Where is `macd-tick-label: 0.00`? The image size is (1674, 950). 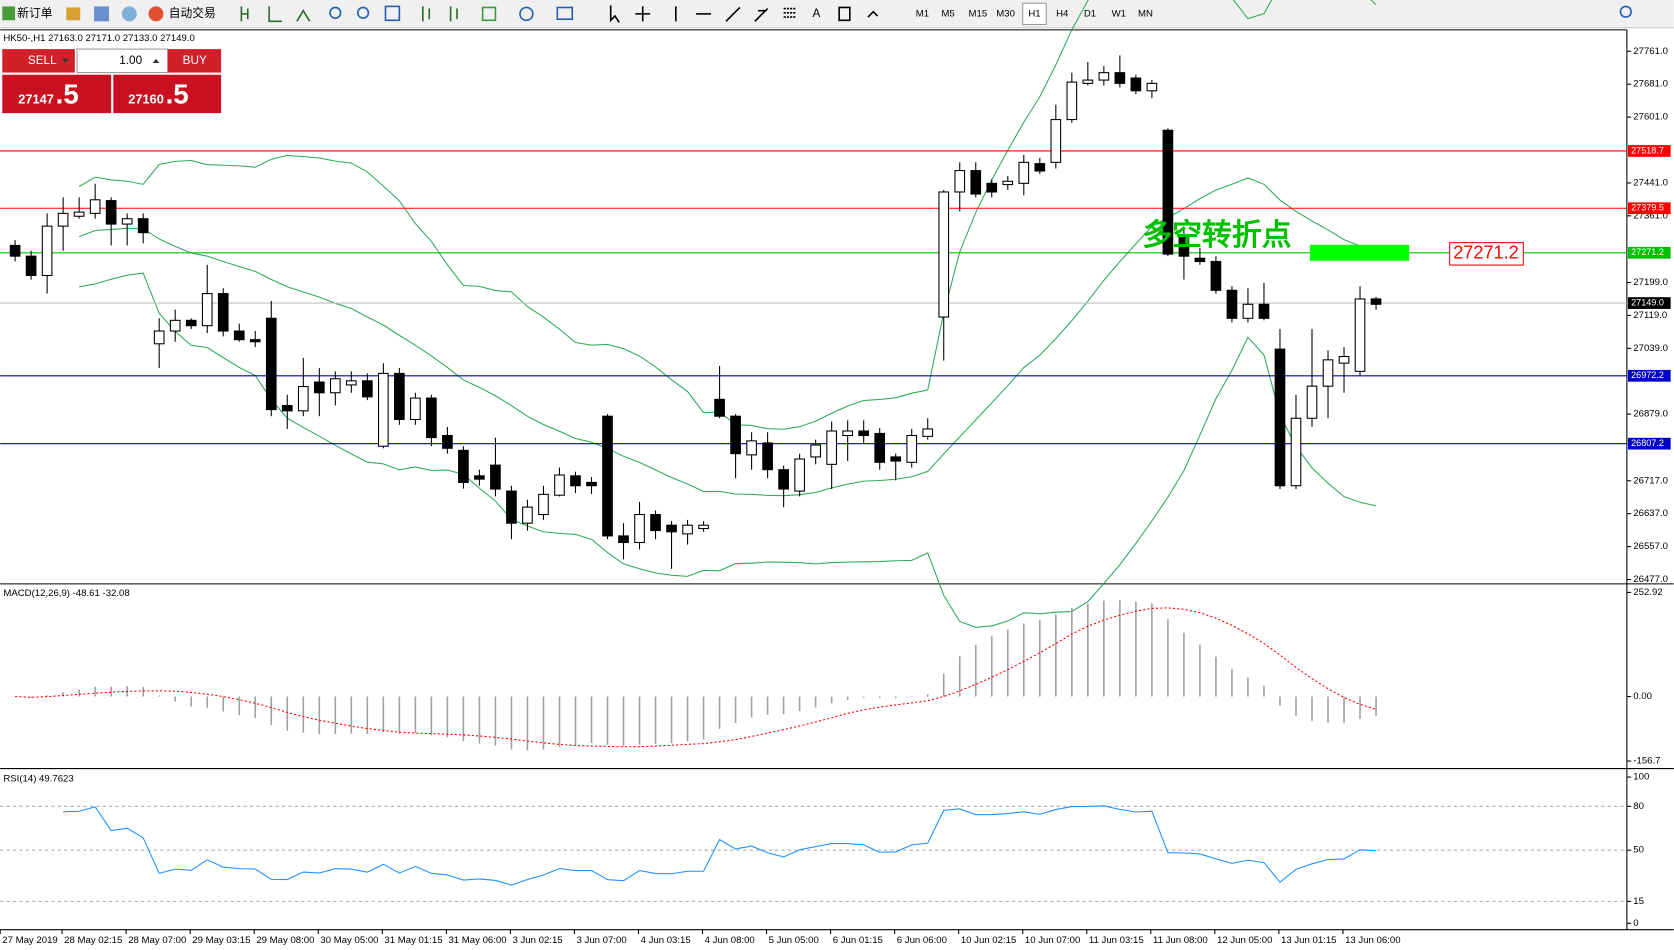
macd-tick-label: 0.00 is located at coordinates (1642, 696).